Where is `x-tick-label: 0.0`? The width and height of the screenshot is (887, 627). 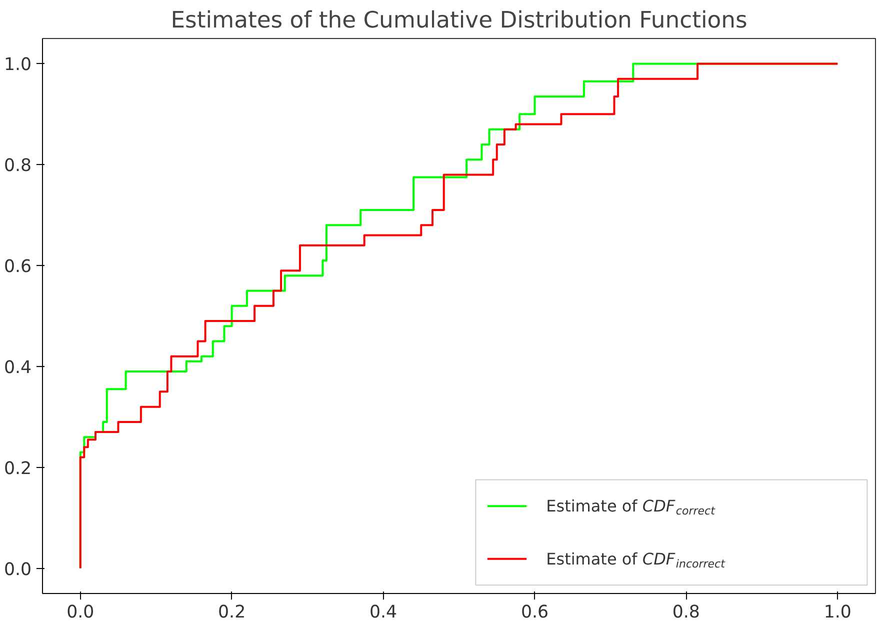 x-tick-label: 0.0 is located at coordinates (80, 612).